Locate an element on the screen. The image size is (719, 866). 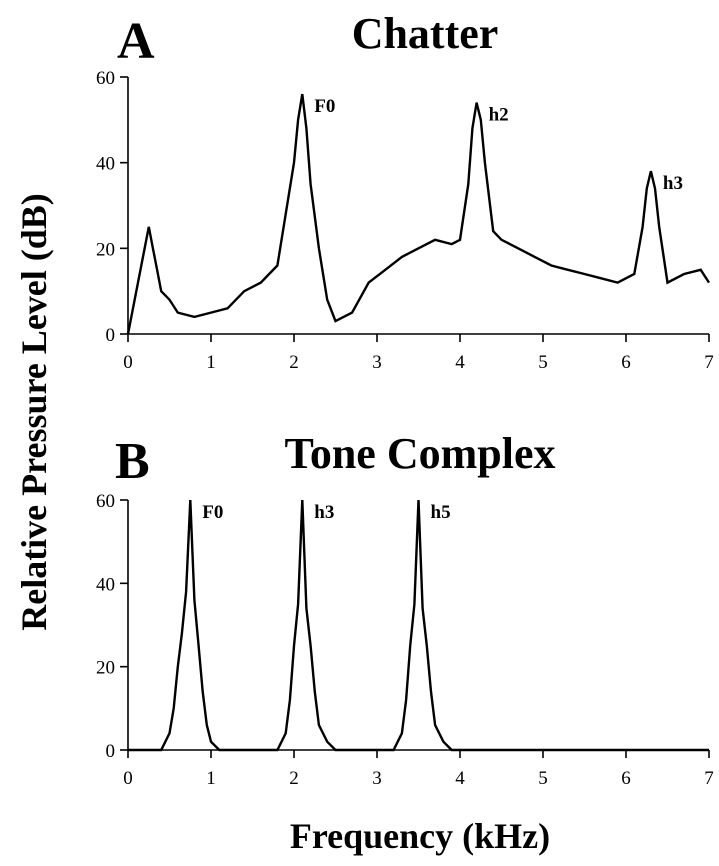
panel-b-peak-label: h5 is located at coordinates (441, 512).